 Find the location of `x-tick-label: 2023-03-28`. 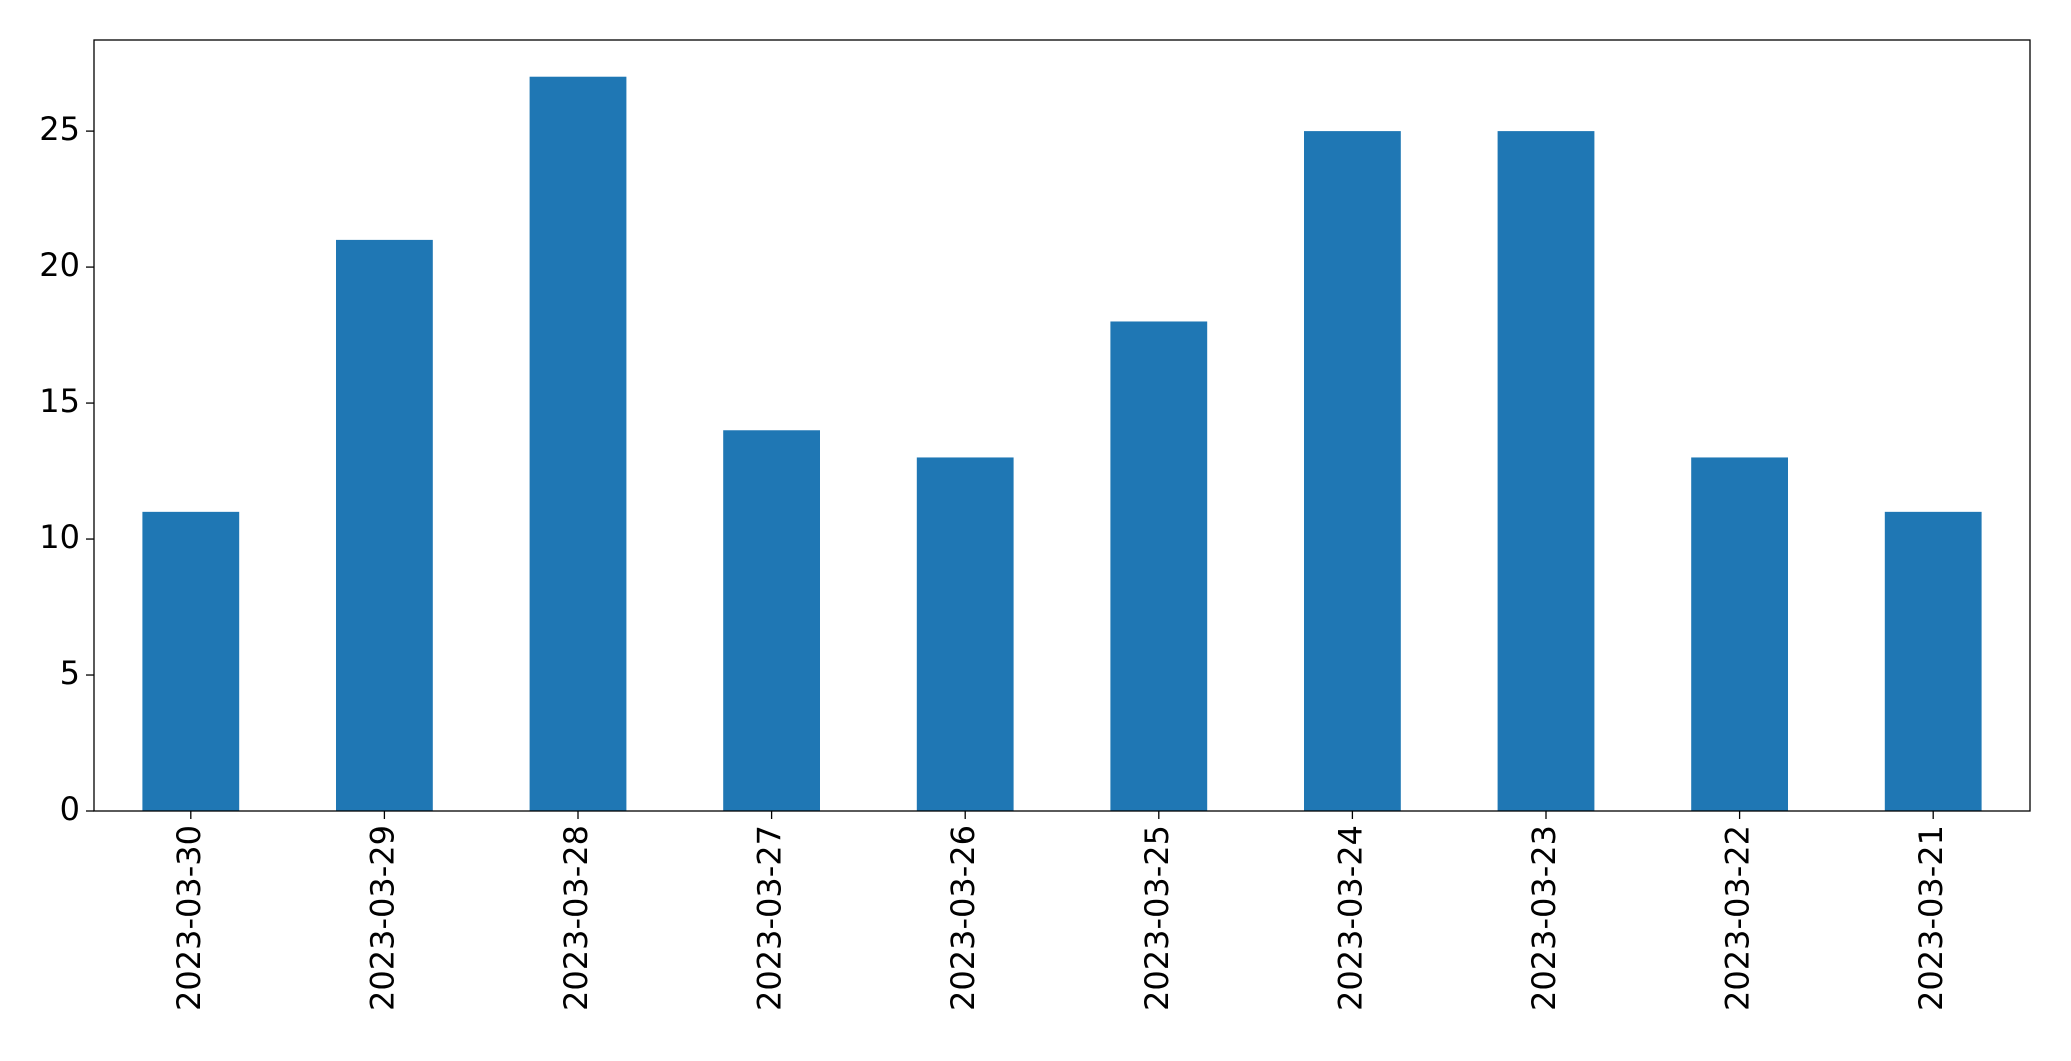

x-tick-label: 2023-03-28 is located at coordinates (576, 918).